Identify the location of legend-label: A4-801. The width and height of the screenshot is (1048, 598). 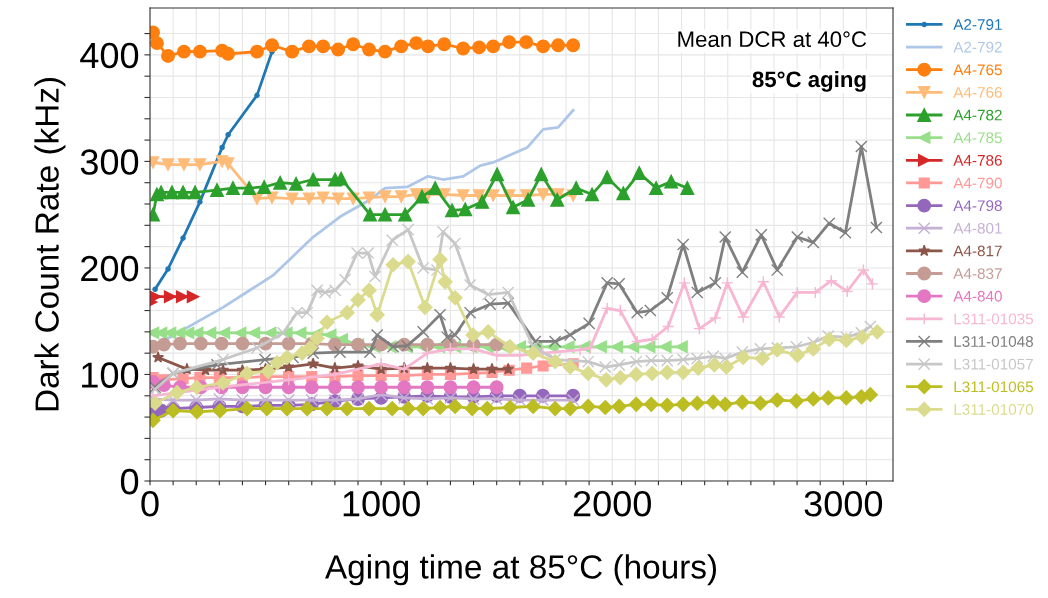
(977, 228).